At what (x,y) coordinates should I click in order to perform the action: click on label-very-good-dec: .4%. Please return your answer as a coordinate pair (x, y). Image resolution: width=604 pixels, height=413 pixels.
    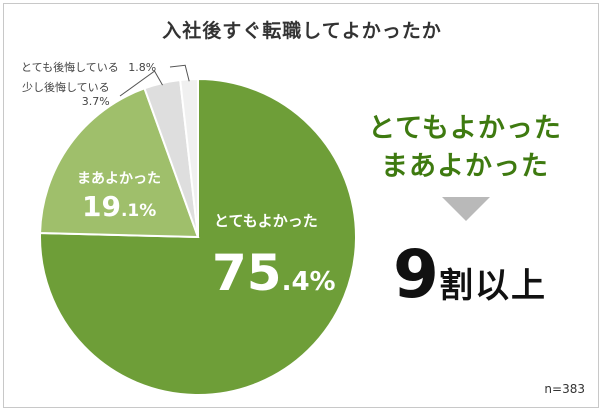
    Looking at the image, I should click on (308, 282).